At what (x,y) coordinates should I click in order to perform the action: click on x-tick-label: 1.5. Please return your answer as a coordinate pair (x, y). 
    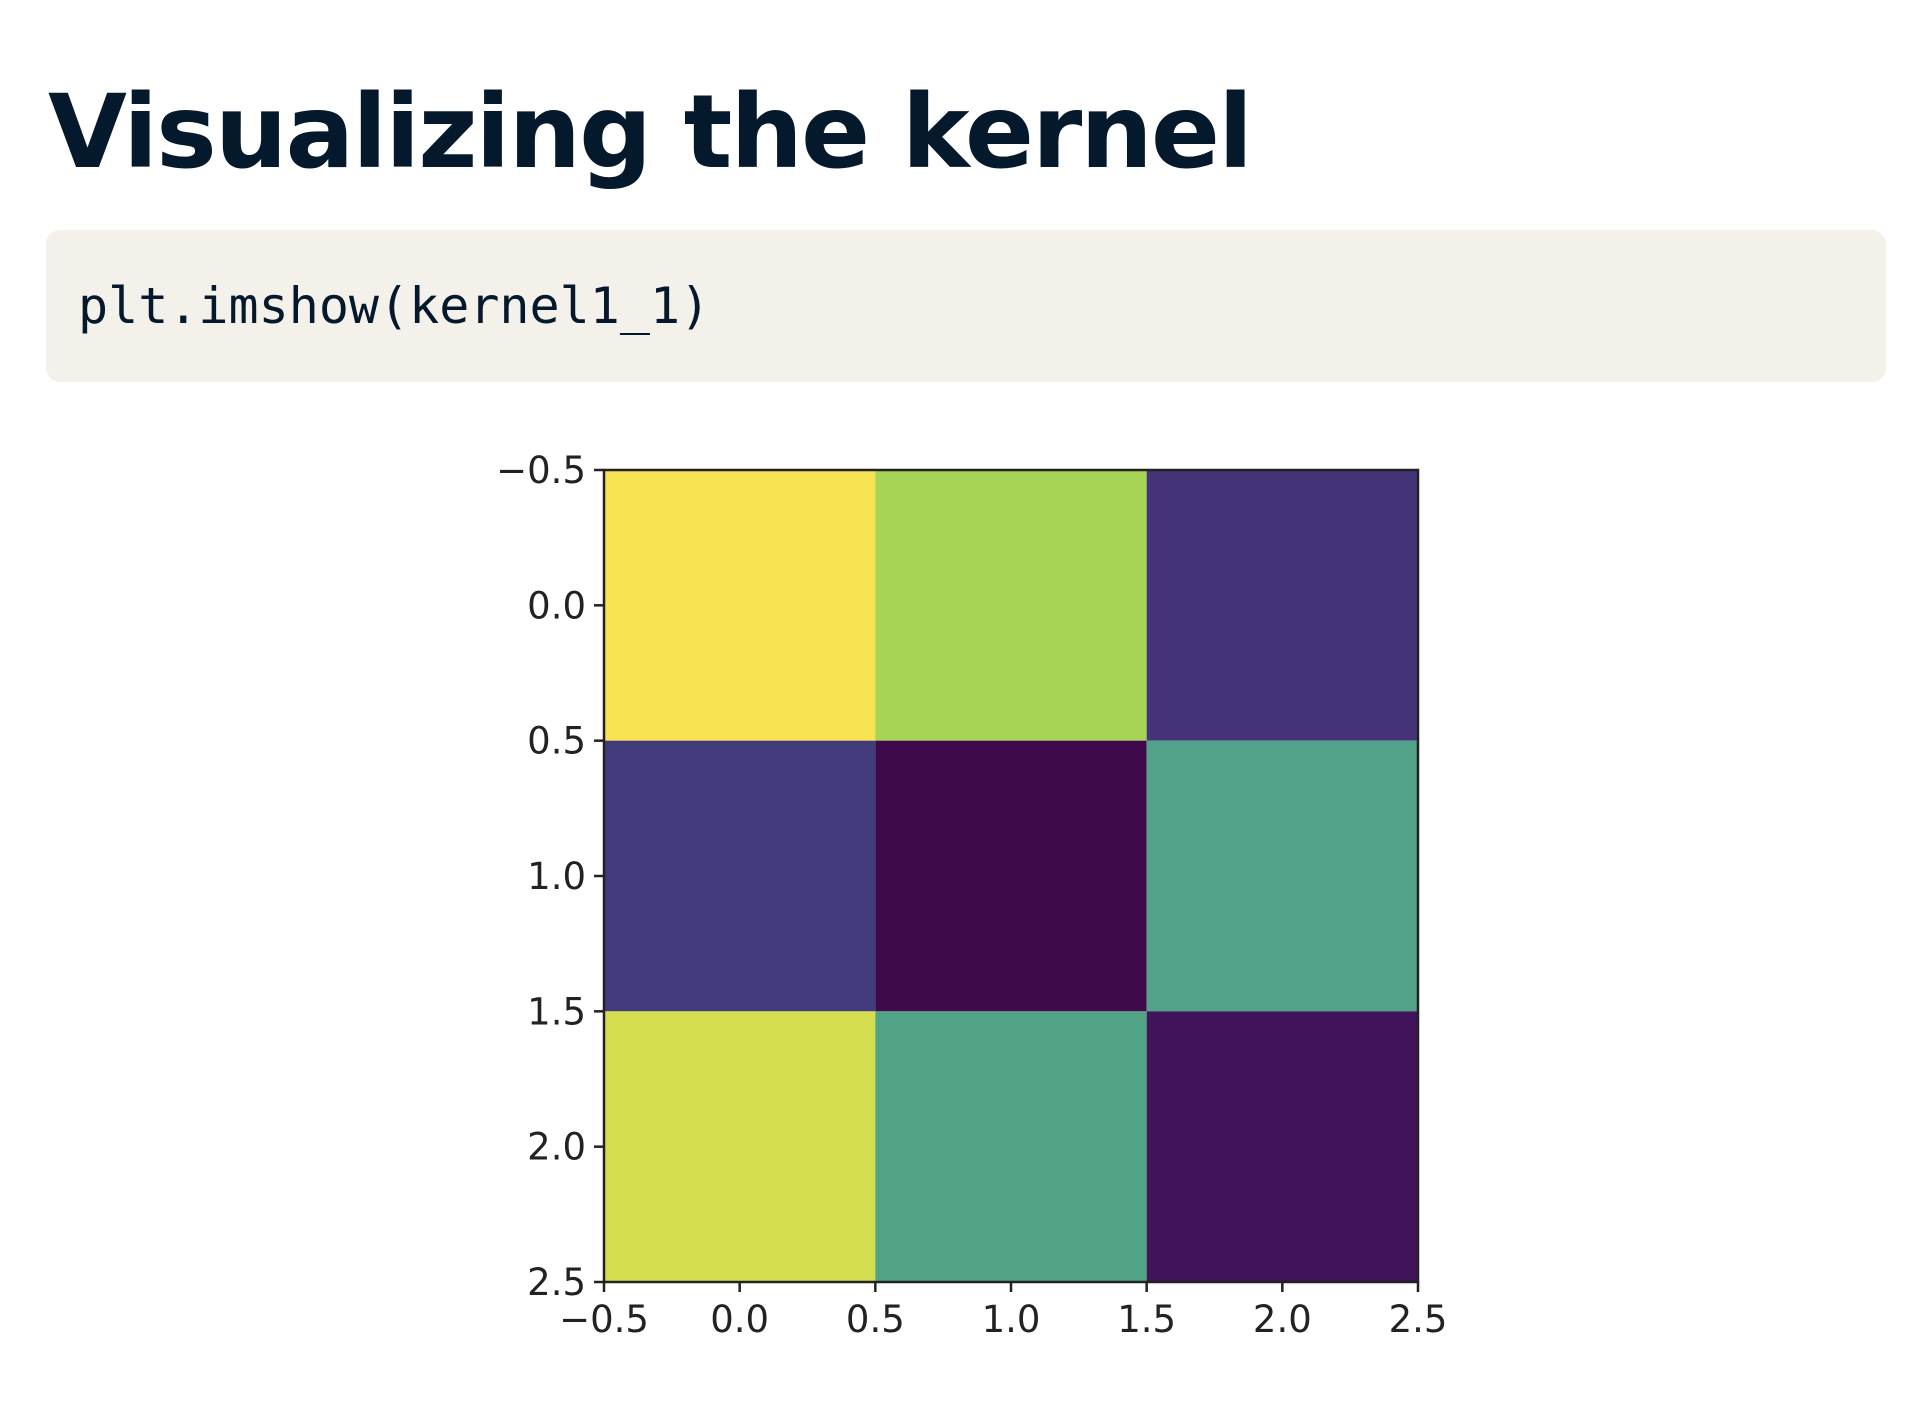
    Looking at the image, I should click on (1146, 1319).